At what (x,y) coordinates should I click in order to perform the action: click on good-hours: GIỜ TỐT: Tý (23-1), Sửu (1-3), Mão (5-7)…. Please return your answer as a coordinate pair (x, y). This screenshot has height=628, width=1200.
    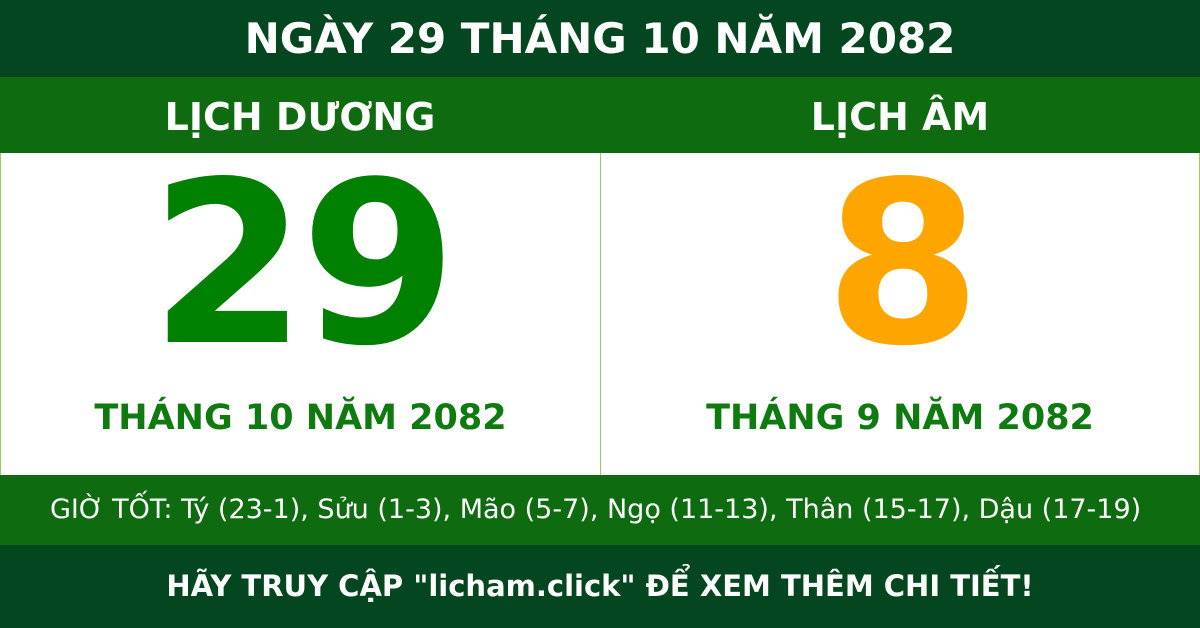
    Looking at the image, I should click on (600, 510).